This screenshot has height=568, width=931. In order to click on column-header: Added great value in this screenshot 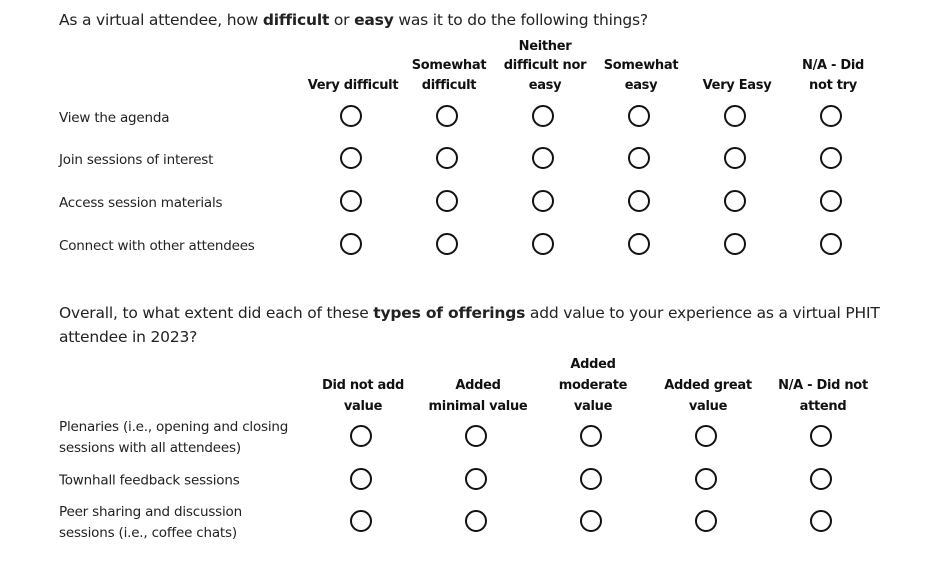, I will do `click(708, 385)`.